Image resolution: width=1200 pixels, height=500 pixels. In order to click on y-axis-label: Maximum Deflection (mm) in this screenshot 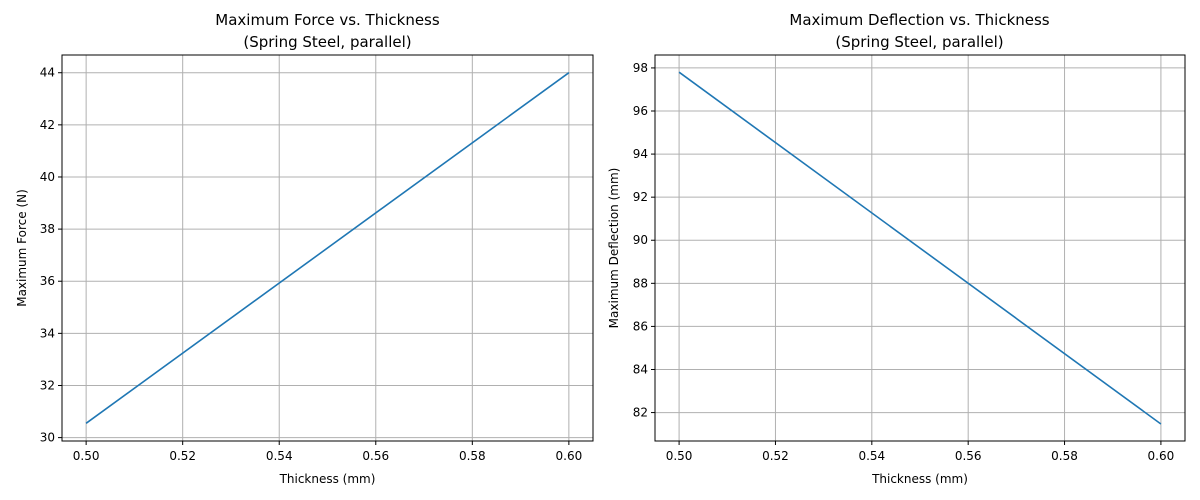, I will do `click(614, 248)`.